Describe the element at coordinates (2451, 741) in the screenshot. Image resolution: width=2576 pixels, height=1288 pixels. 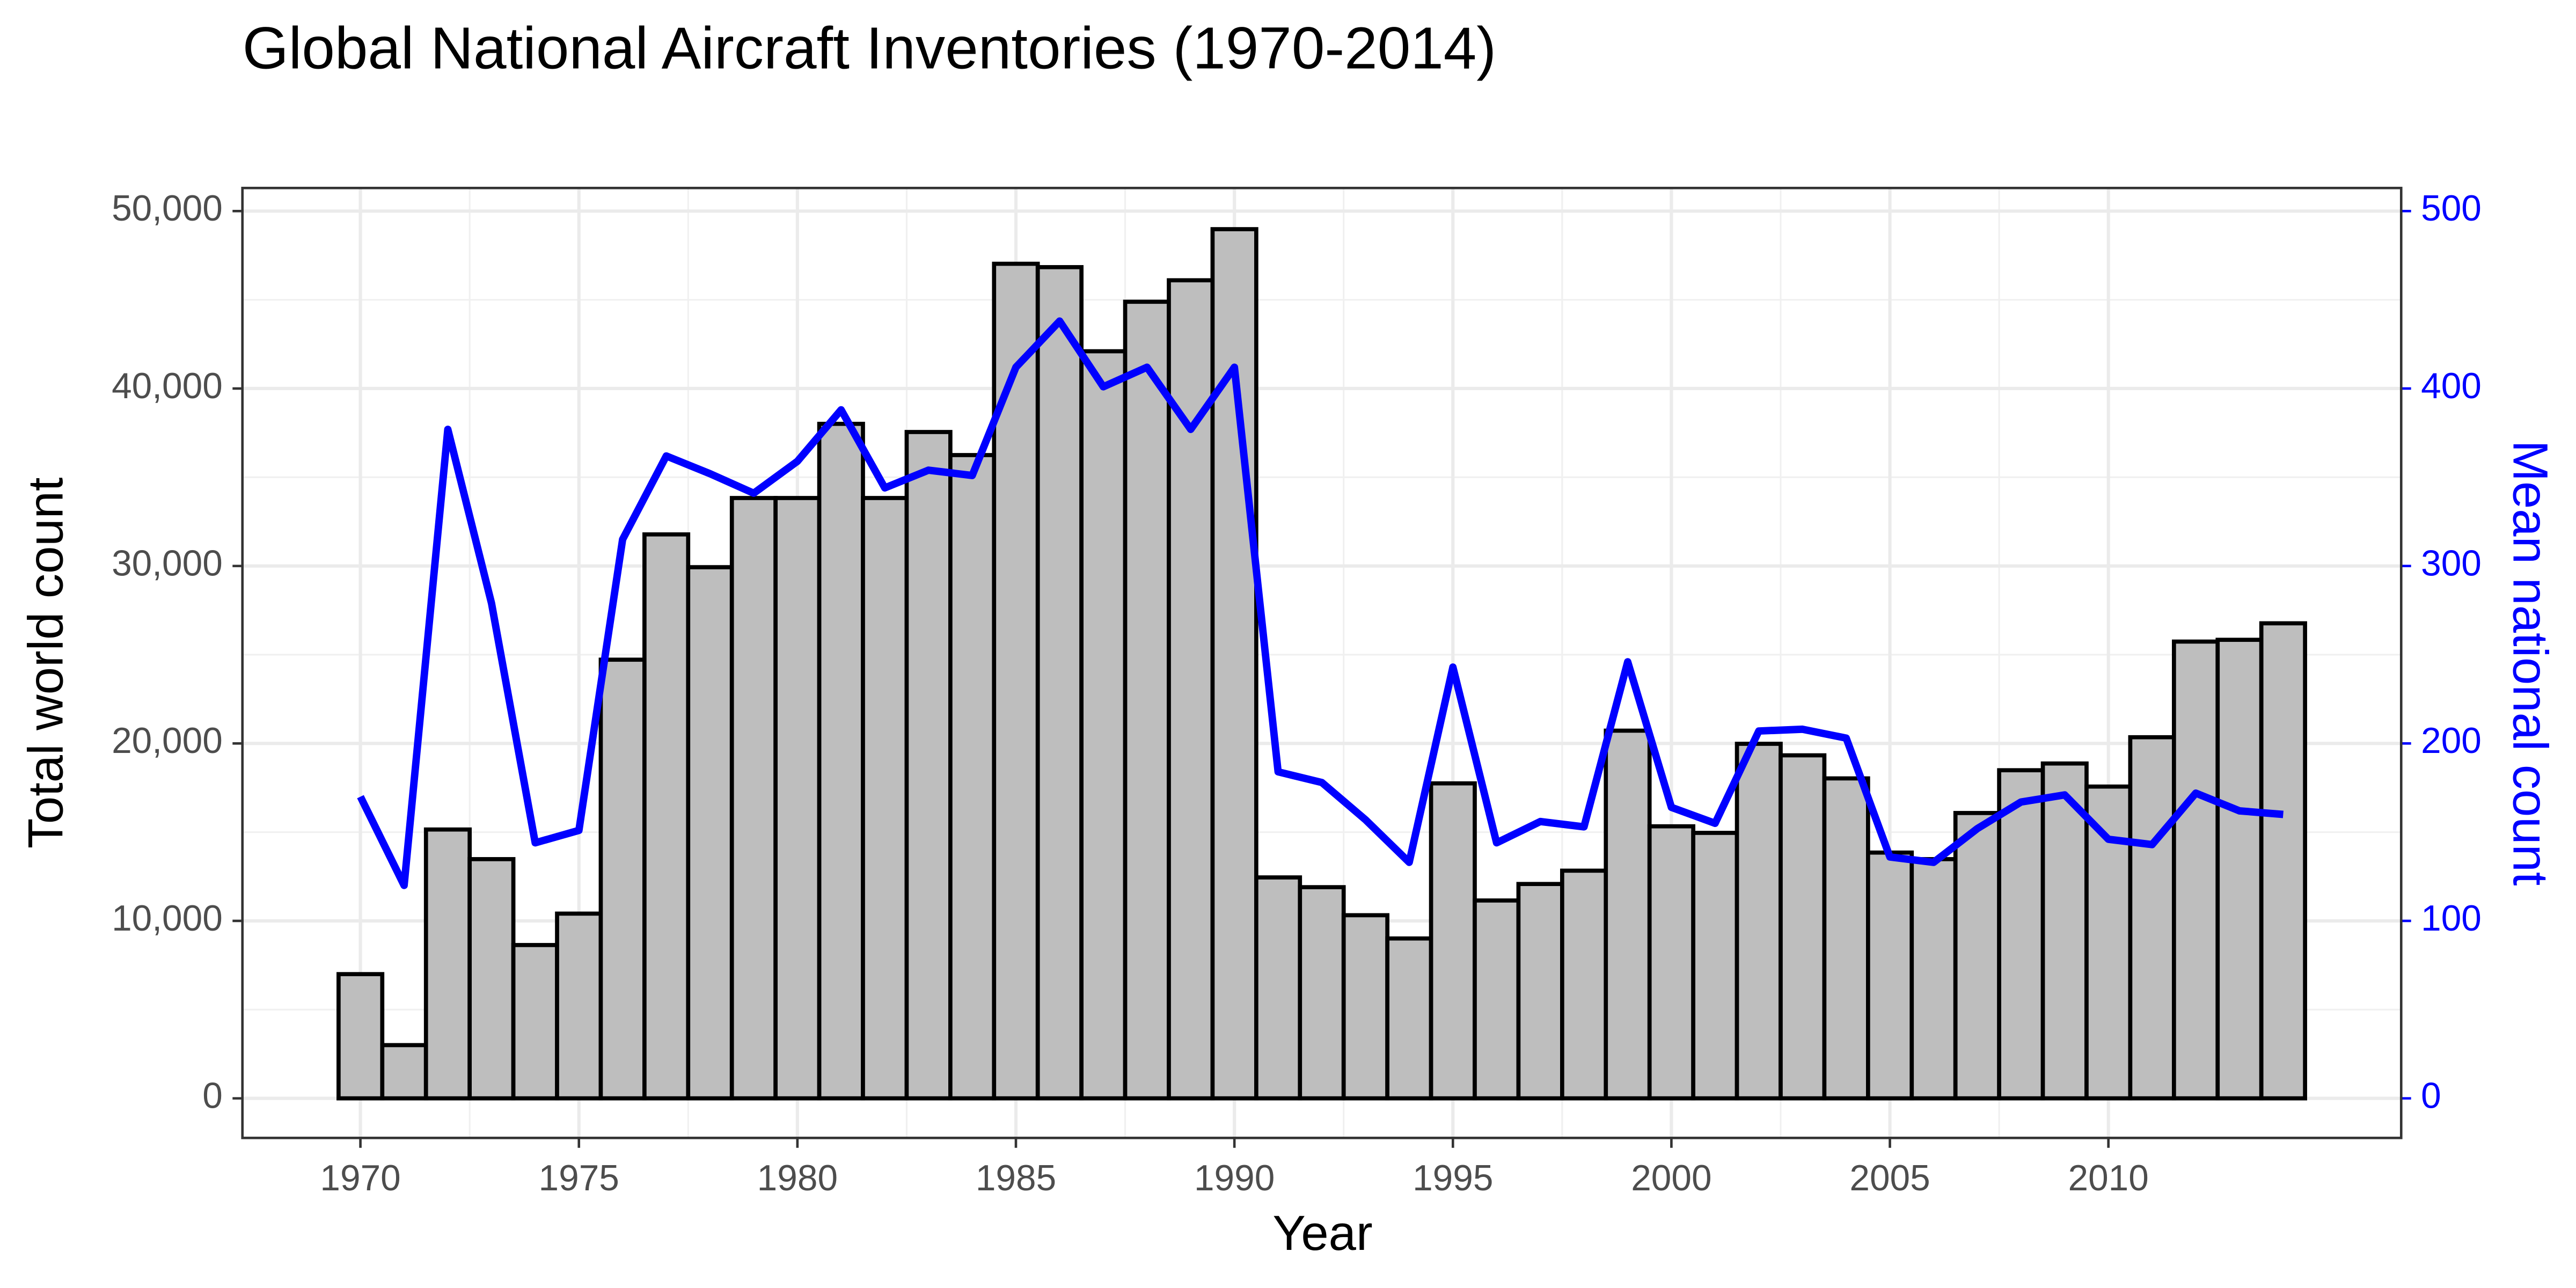
I see `y2-tick-label: 200` at that location.